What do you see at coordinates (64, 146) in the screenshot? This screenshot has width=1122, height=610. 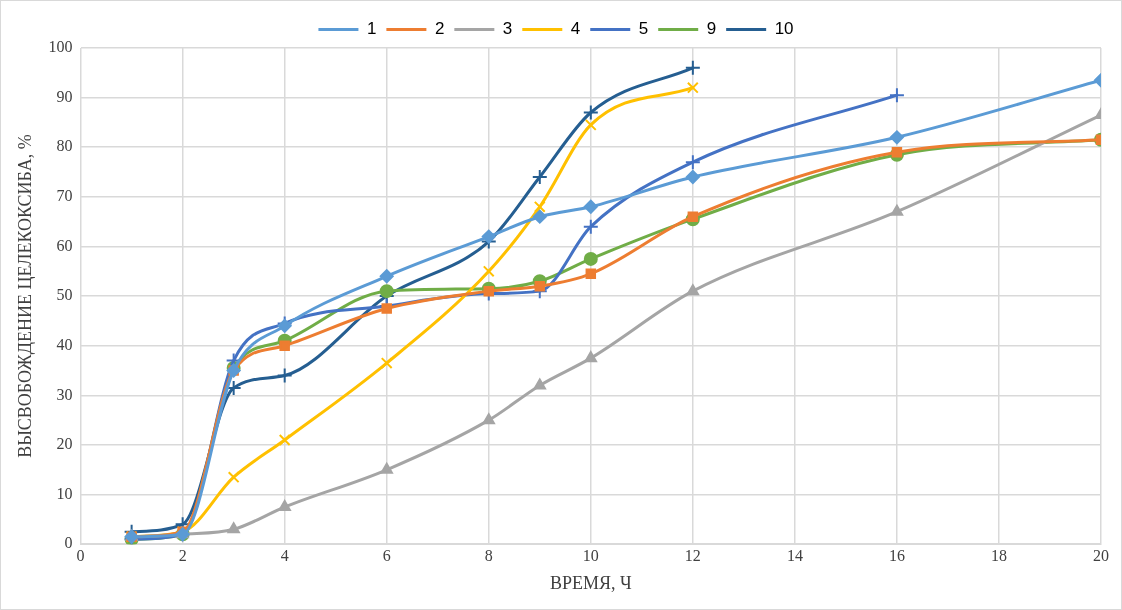 I see `y-tick-label: 80` at bounding box center [64, 146].